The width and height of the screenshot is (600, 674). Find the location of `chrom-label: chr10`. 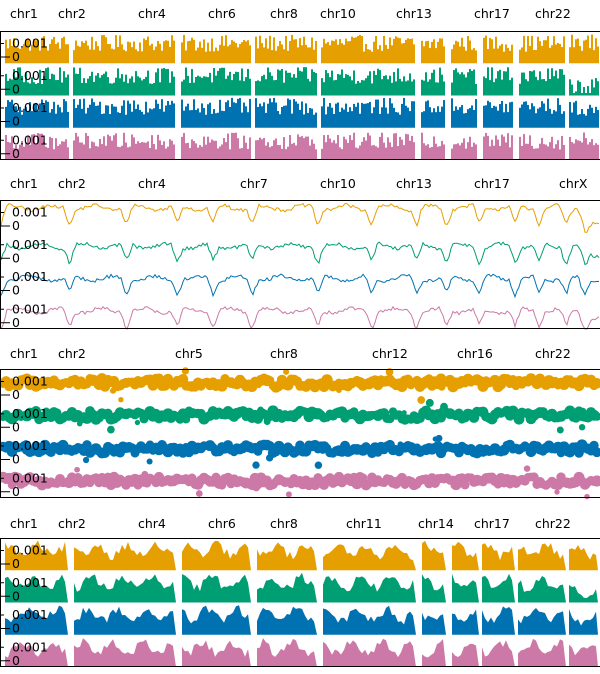

chrom-label: chr10 is located at coordinates (338, 183).